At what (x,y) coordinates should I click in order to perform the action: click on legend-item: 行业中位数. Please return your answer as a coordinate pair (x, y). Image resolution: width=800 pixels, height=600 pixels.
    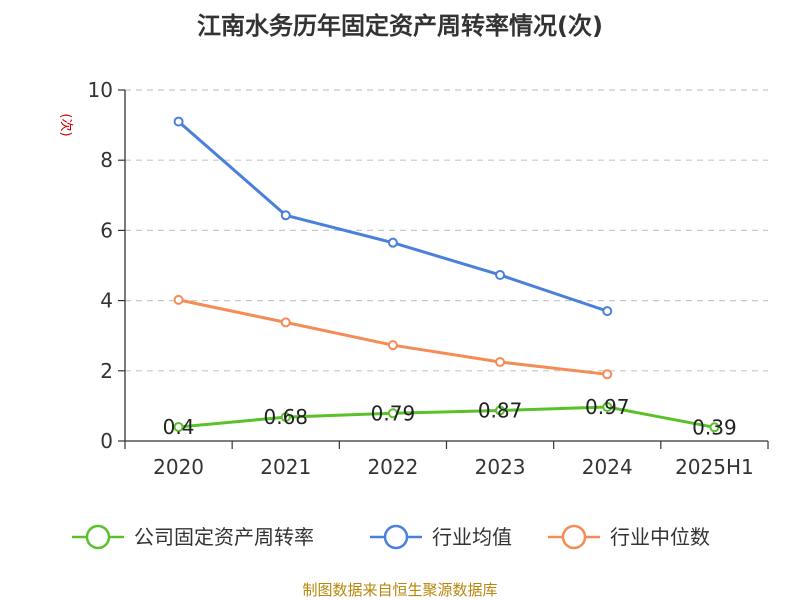
    Looking at the image, I should click on (629, 537).